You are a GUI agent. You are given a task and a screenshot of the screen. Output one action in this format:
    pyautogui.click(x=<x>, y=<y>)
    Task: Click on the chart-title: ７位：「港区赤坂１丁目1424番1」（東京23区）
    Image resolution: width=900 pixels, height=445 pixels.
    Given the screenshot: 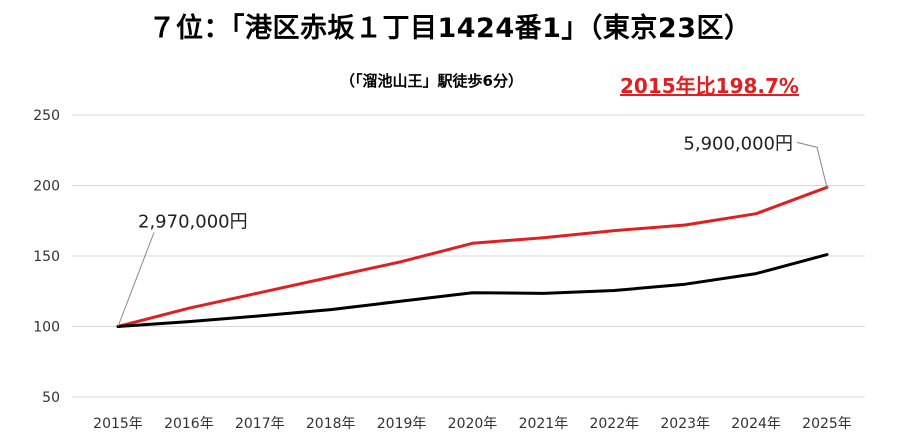 What is the action you would take?
    pyautogui.click(x=450, y=28)
    